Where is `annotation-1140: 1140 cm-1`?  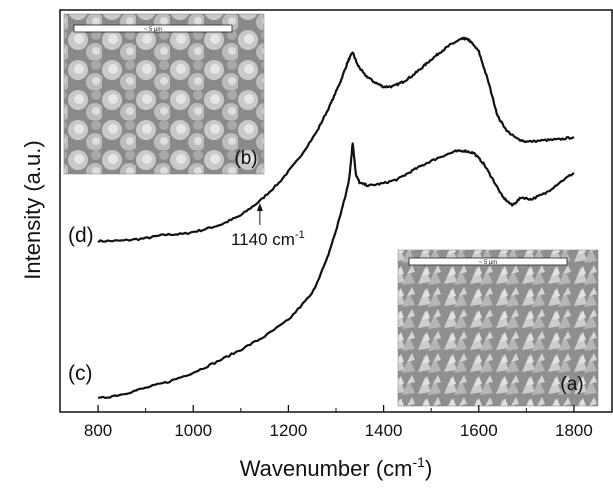 annotation-1140: 1140 cm-1 is located at coordinates (268, 225).